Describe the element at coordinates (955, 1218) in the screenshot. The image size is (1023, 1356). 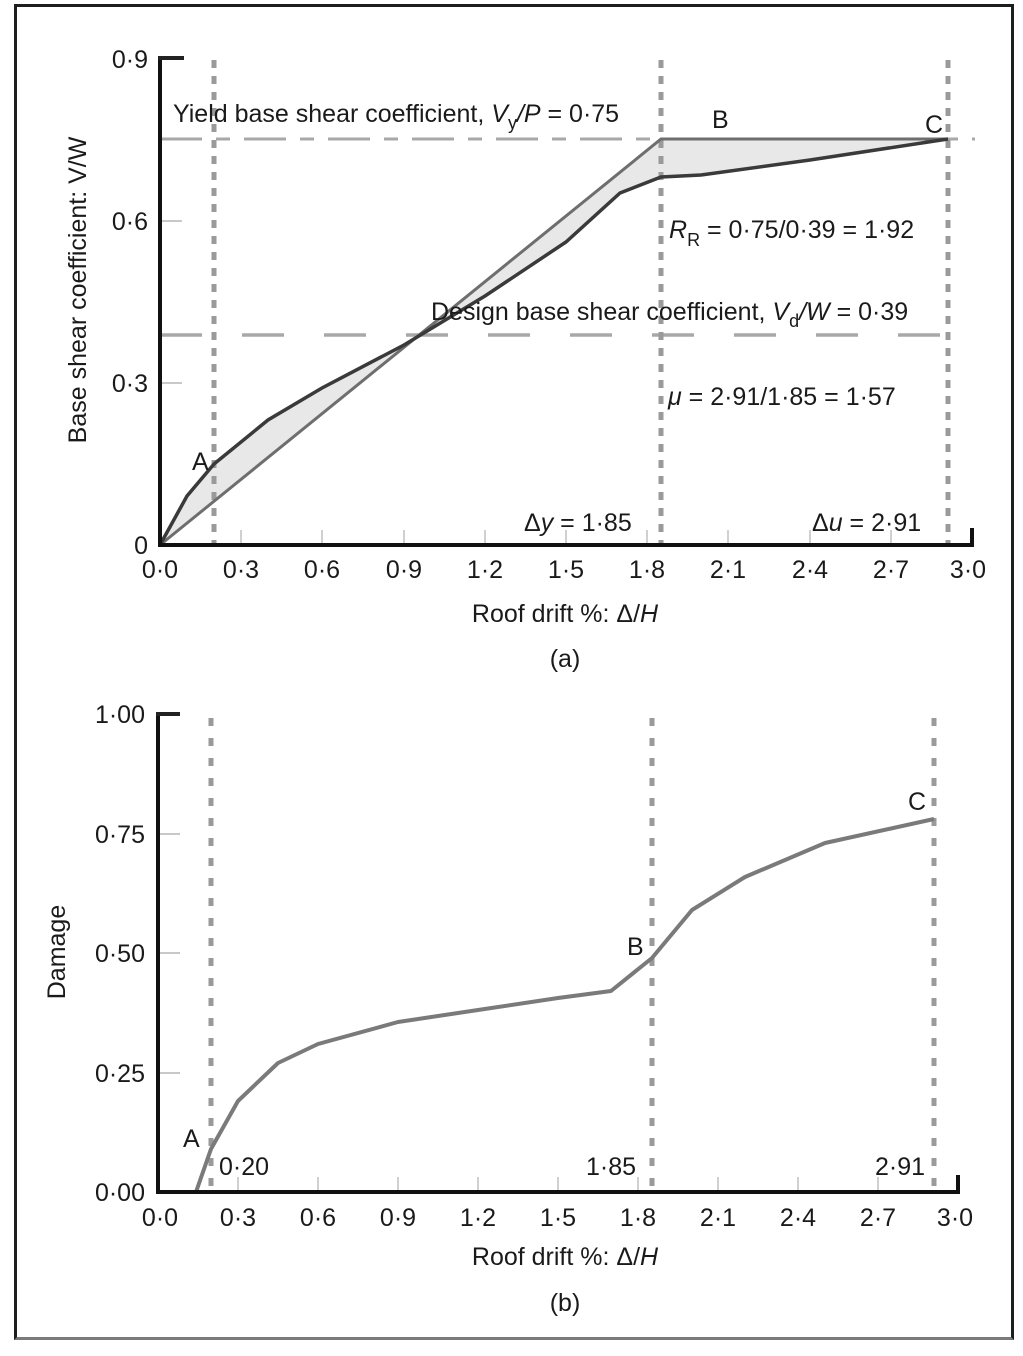
I see `x-tick-b: 3·0` at that location.